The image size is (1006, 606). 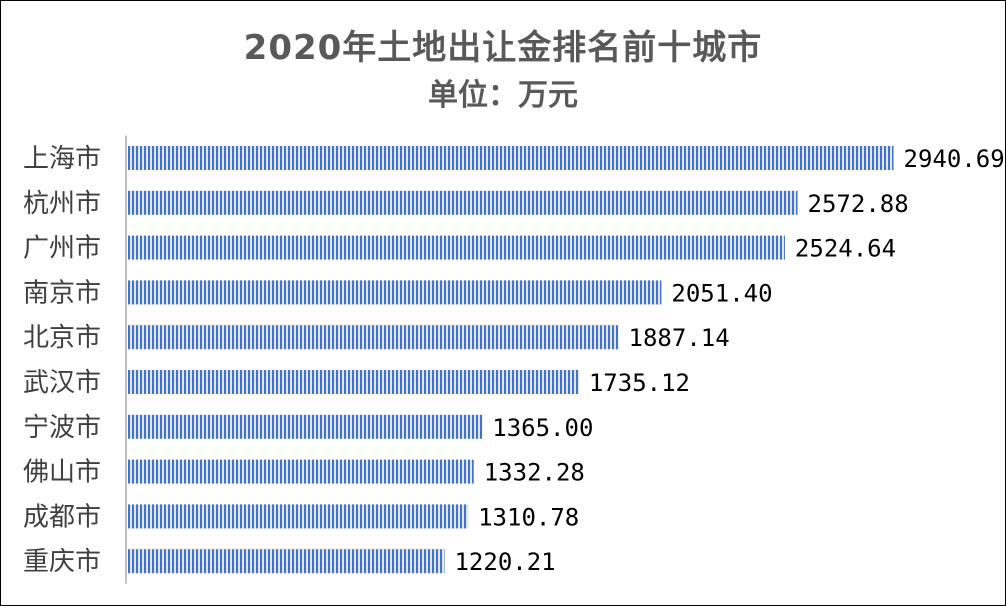 What do you see at coordinates (503, 95) in the screenshot?
I see `chart-subtitle: 单位：万元` at bounding box center [503, 95].